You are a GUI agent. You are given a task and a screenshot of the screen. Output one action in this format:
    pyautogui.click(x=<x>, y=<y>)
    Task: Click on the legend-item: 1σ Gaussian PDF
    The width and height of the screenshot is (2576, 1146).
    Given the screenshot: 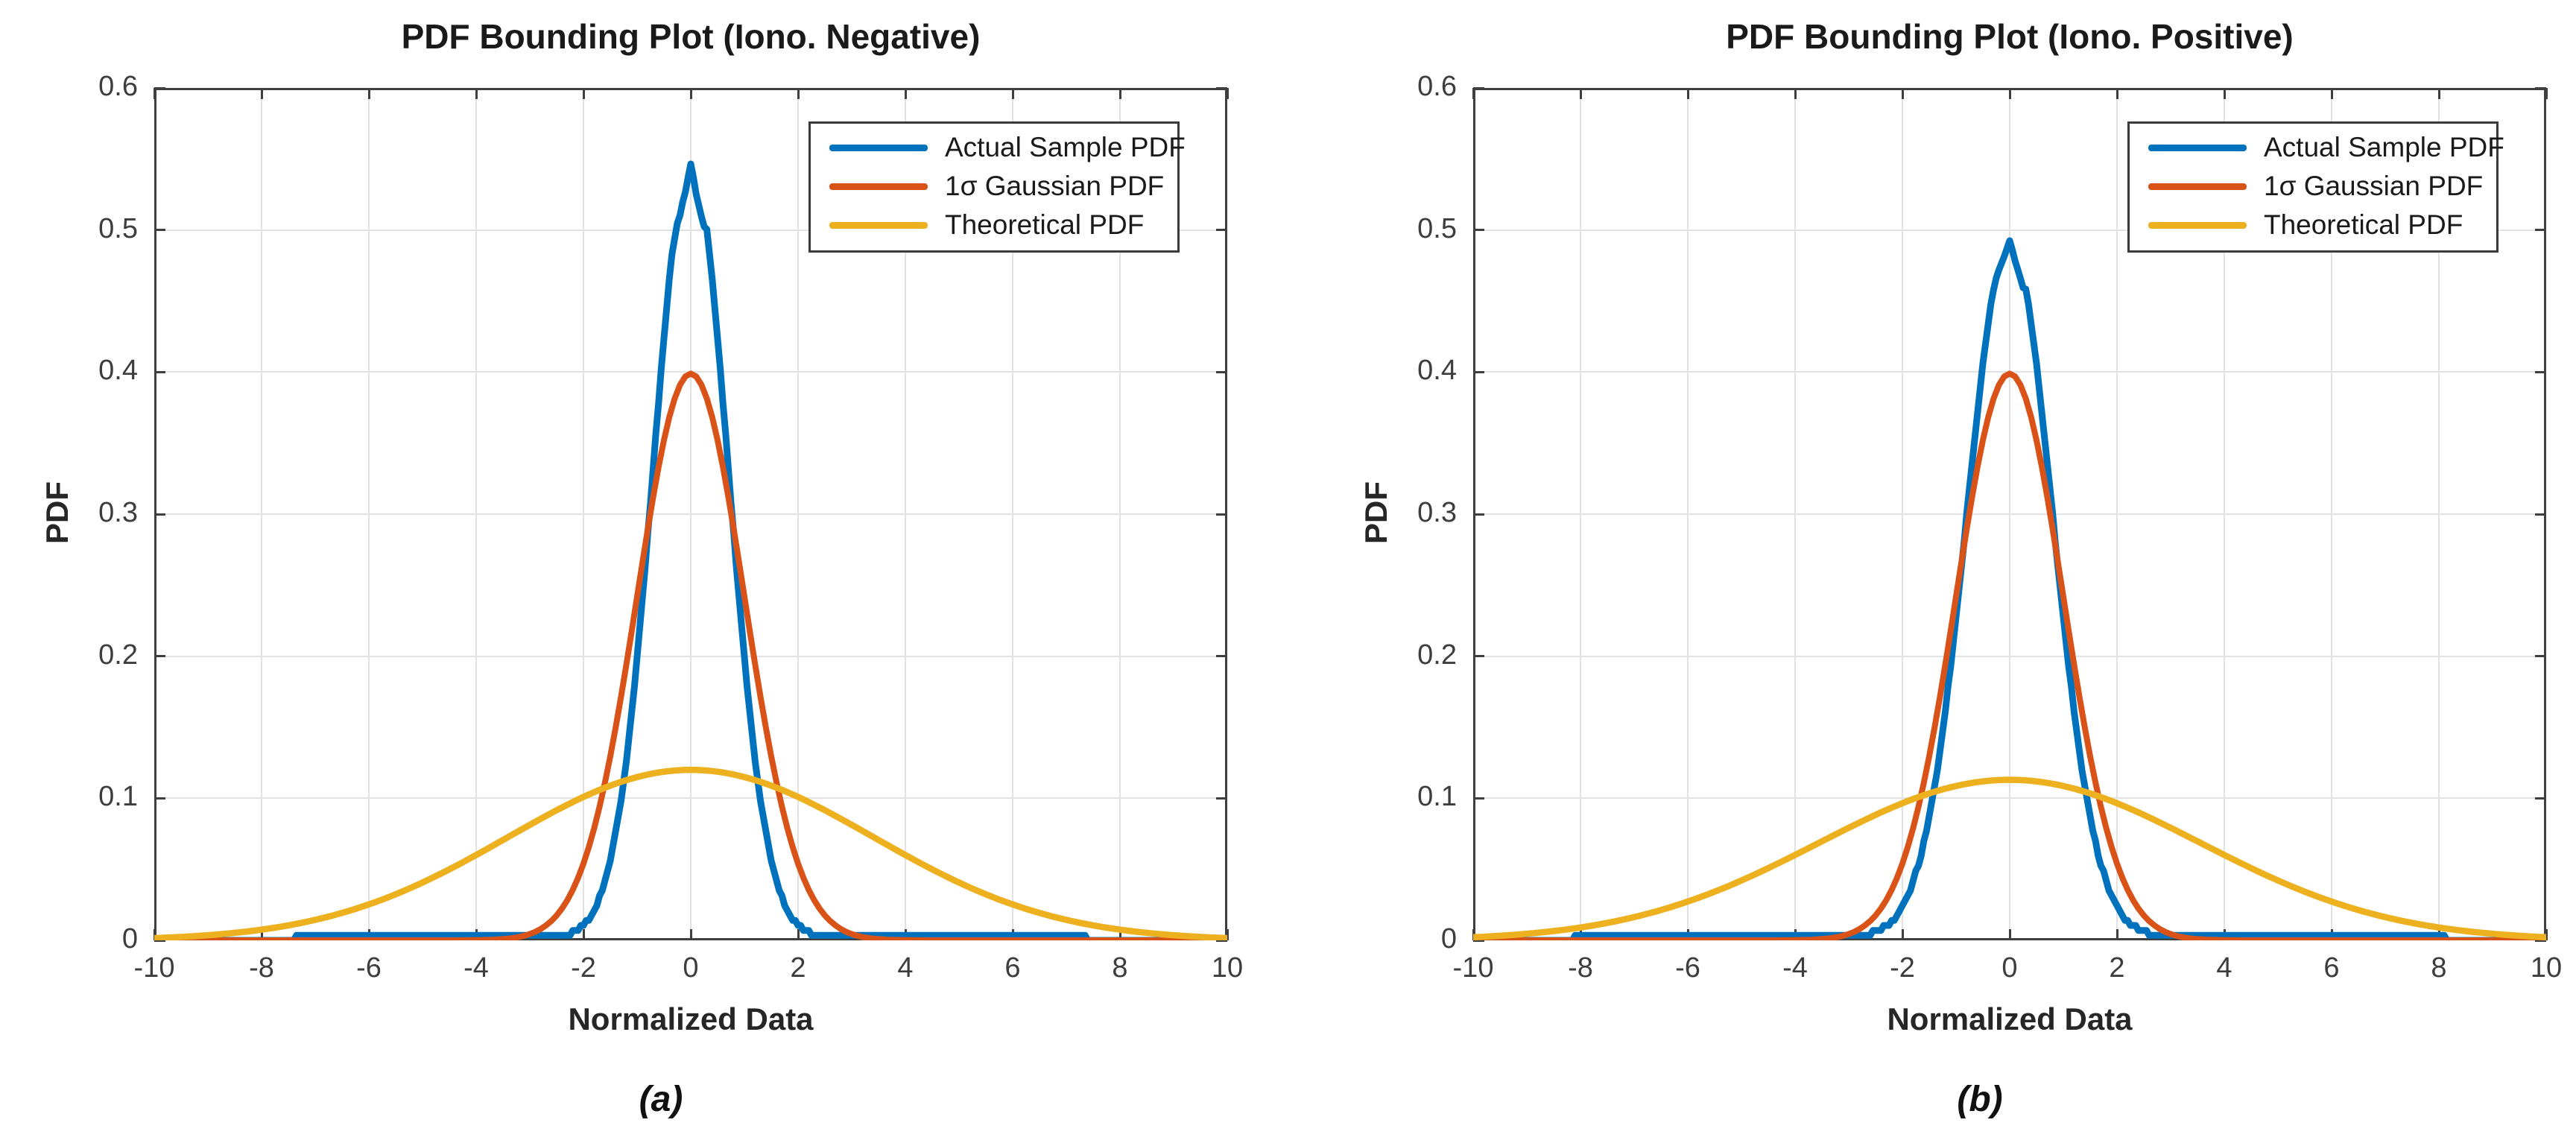 What is the action you would take?
    pyautogui.click(x=994, y=186)
    